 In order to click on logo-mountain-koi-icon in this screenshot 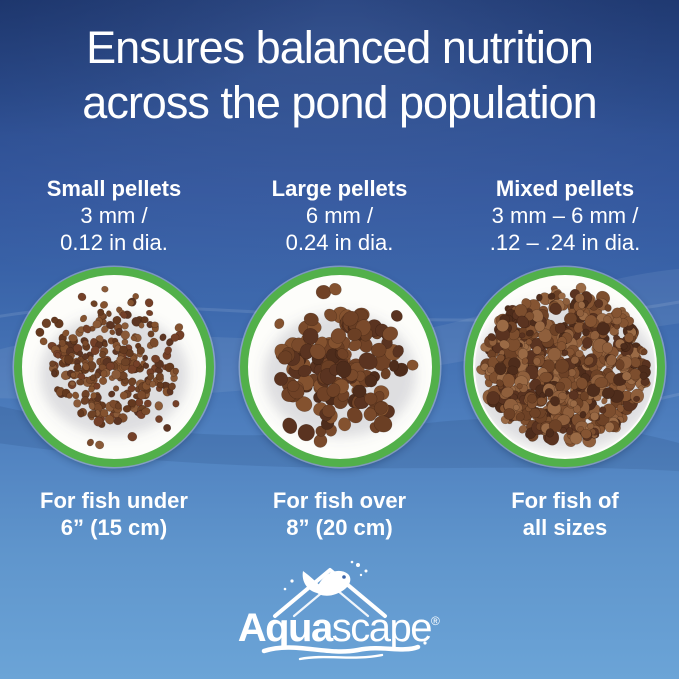, I will do `click(329, 589)`.